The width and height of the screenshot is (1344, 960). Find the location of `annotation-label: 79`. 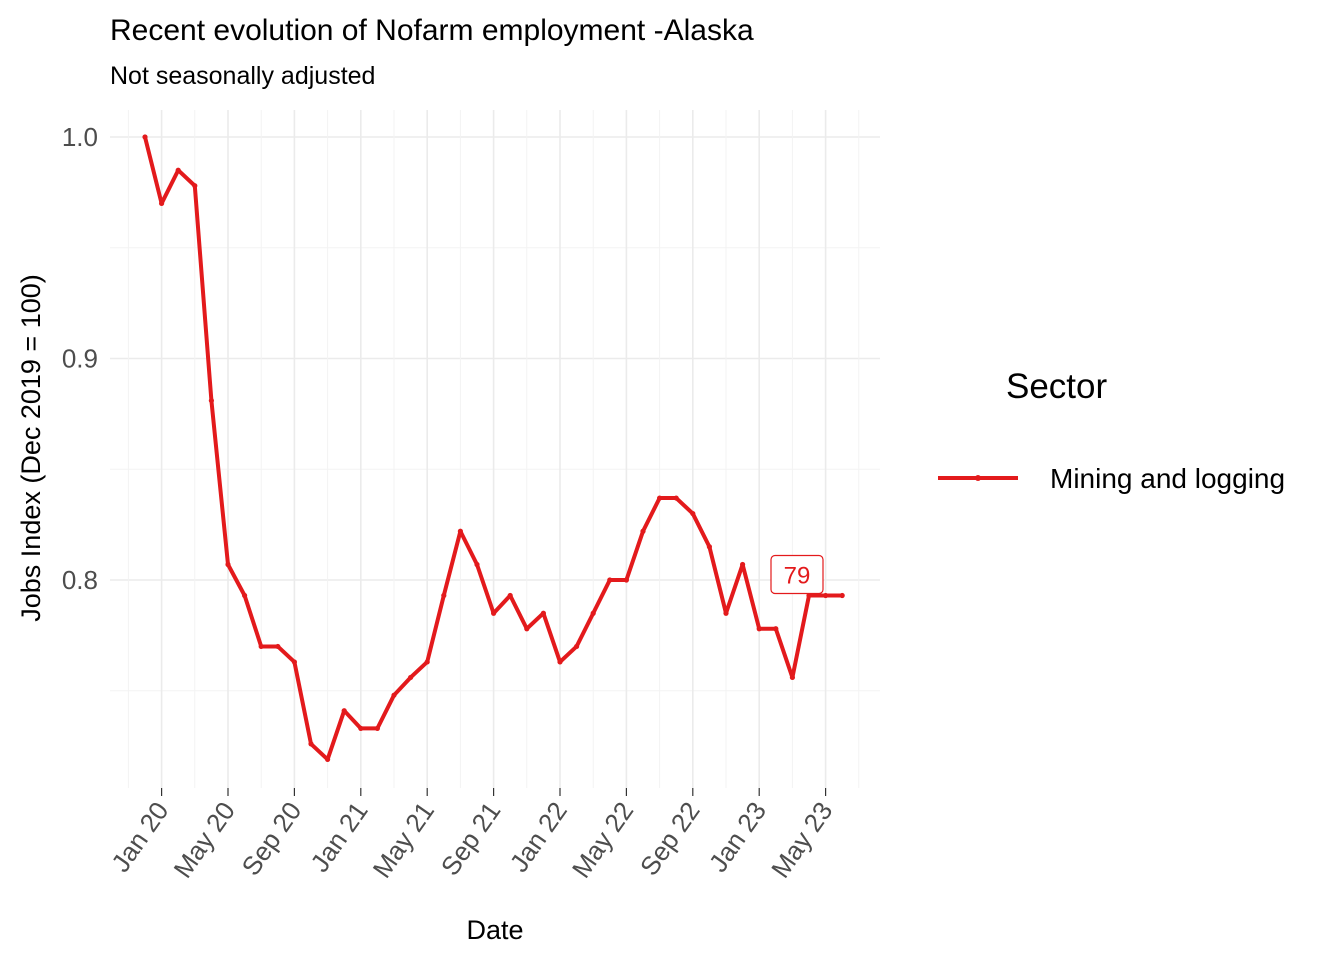

annotation-label: 79 is located at coordinates (797, 576).